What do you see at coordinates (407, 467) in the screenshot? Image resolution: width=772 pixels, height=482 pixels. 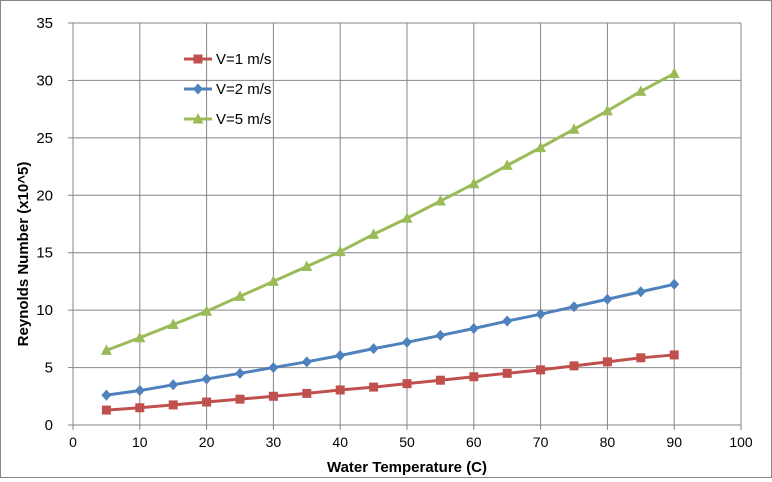 I see `x-axis-title: Water Temperature (C)` at bounding box center [407, 467].